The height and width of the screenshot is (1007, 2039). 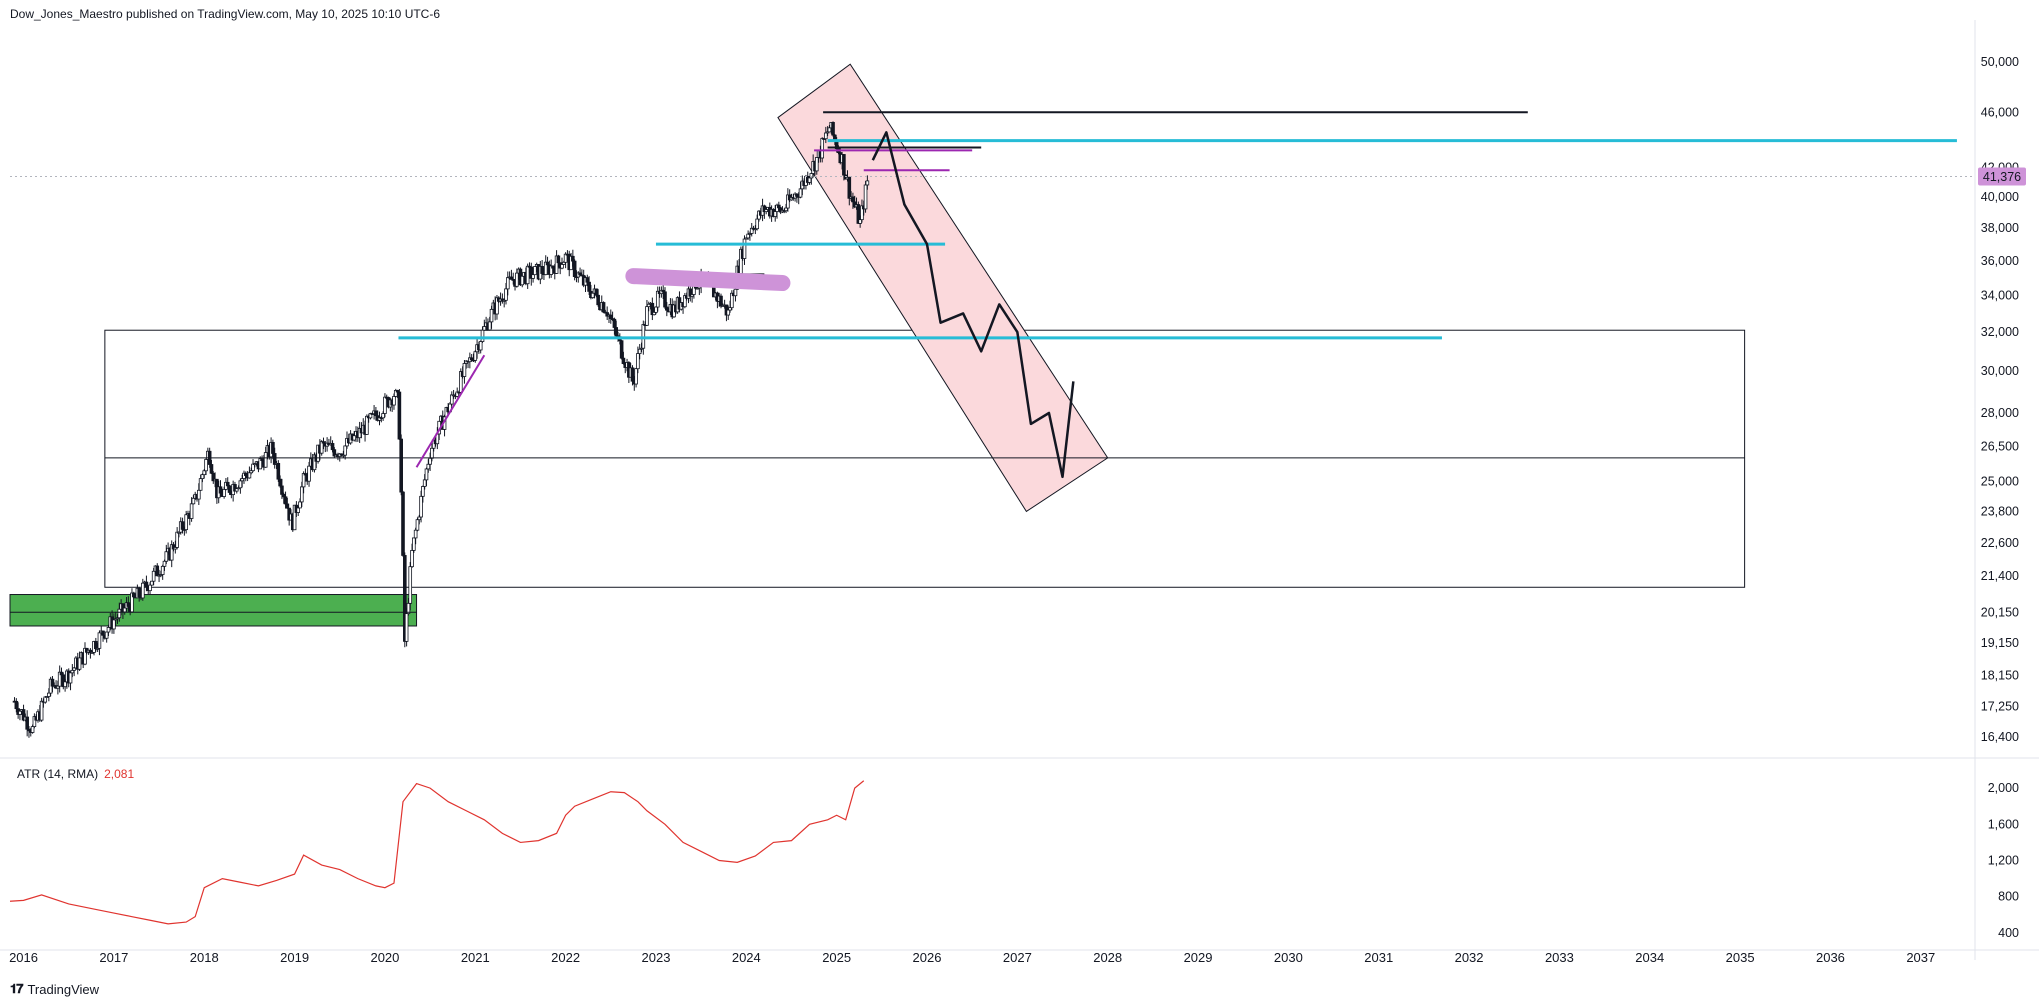 I want to click on time-tick-label: 2036, so click(x=1830, y=957).